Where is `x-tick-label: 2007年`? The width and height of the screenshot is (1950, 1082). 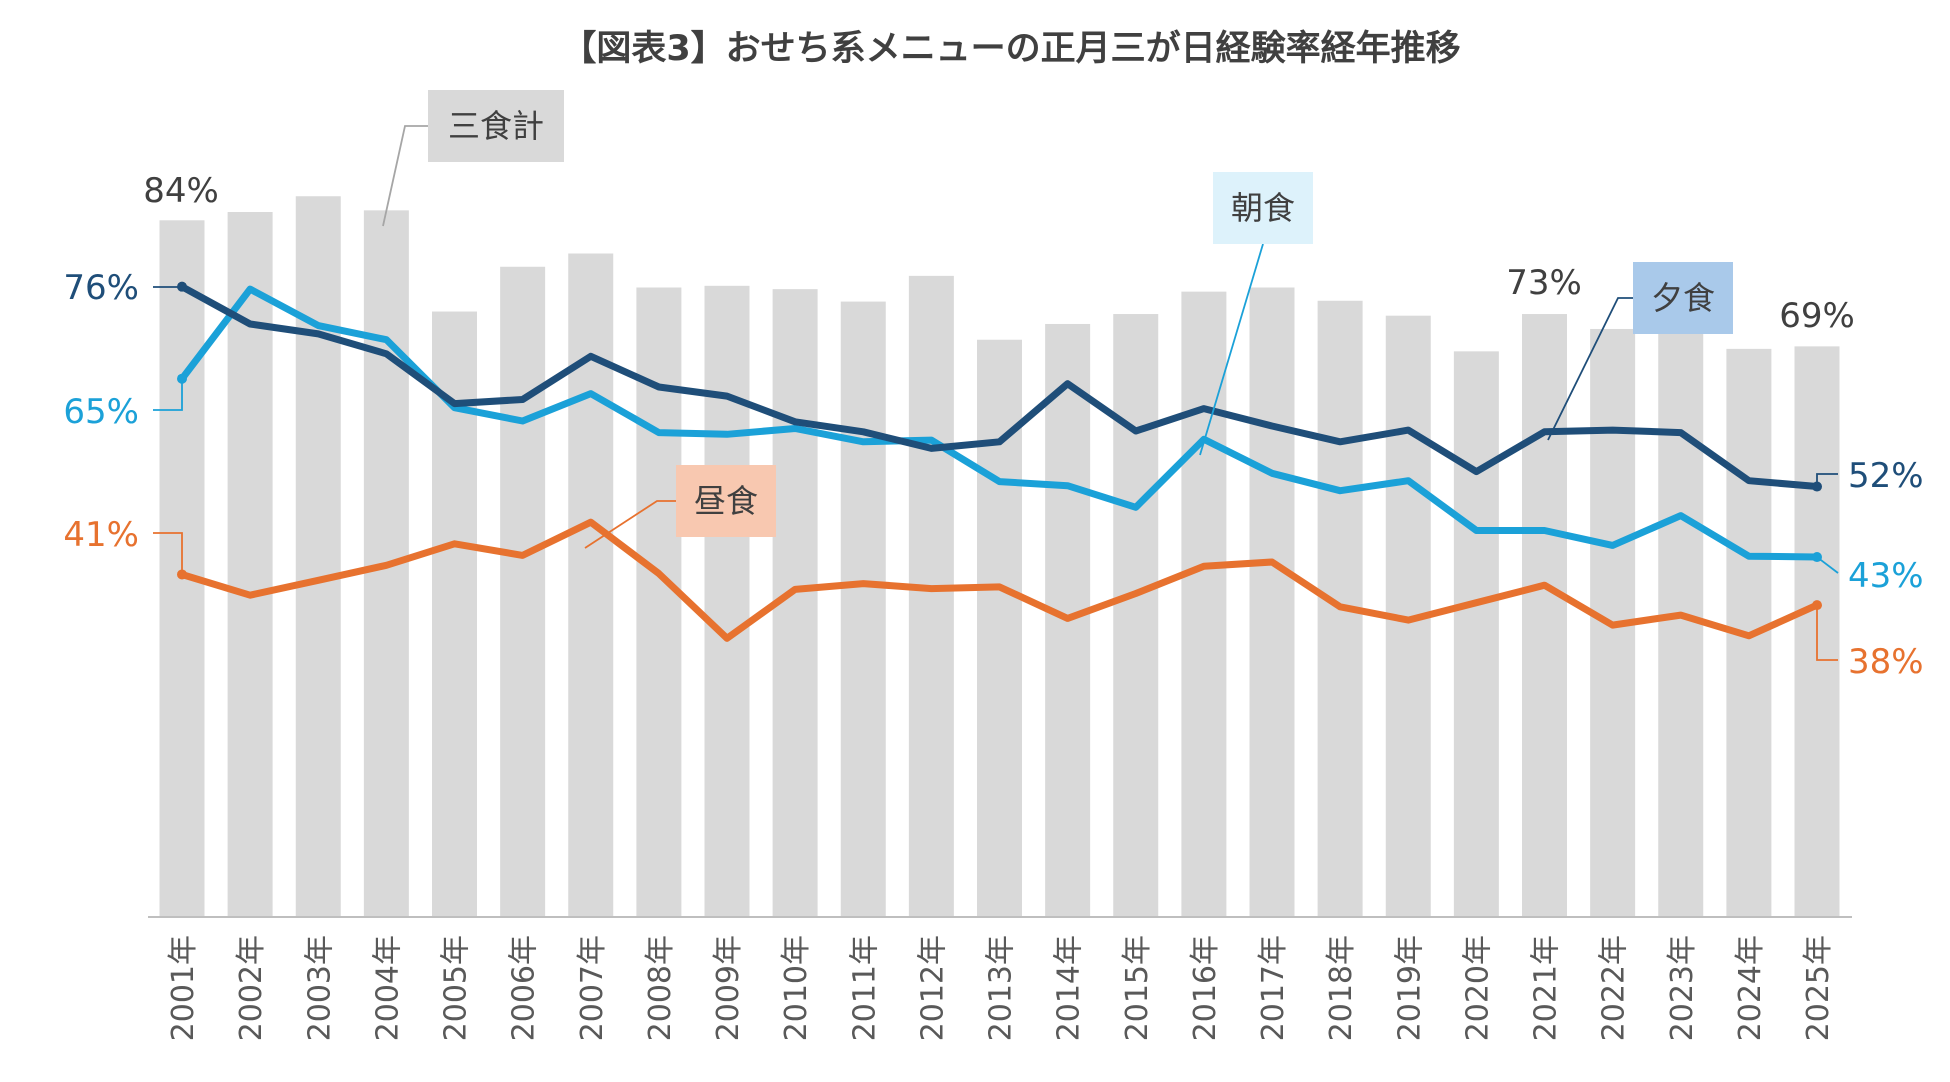
x-tick-label: 2007年 is located at coordinates (592, 988).